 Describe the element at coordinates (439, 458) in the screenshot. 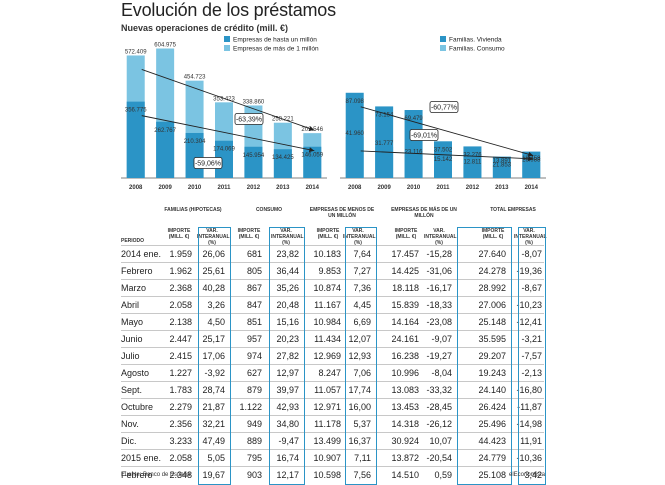

I see `cell-var: -20,54` at that location.